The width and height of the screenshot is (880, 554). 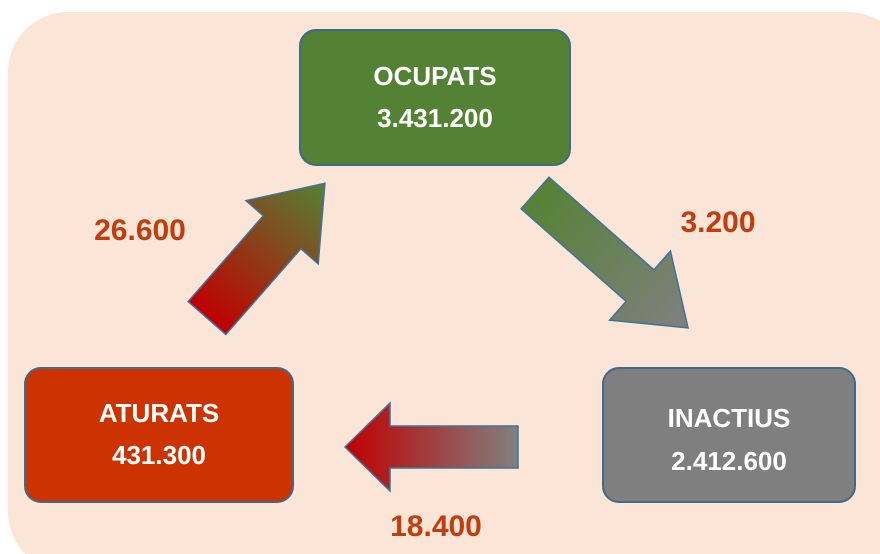 I want to click on flow-label: 3.200, so click(x=717, y=222).